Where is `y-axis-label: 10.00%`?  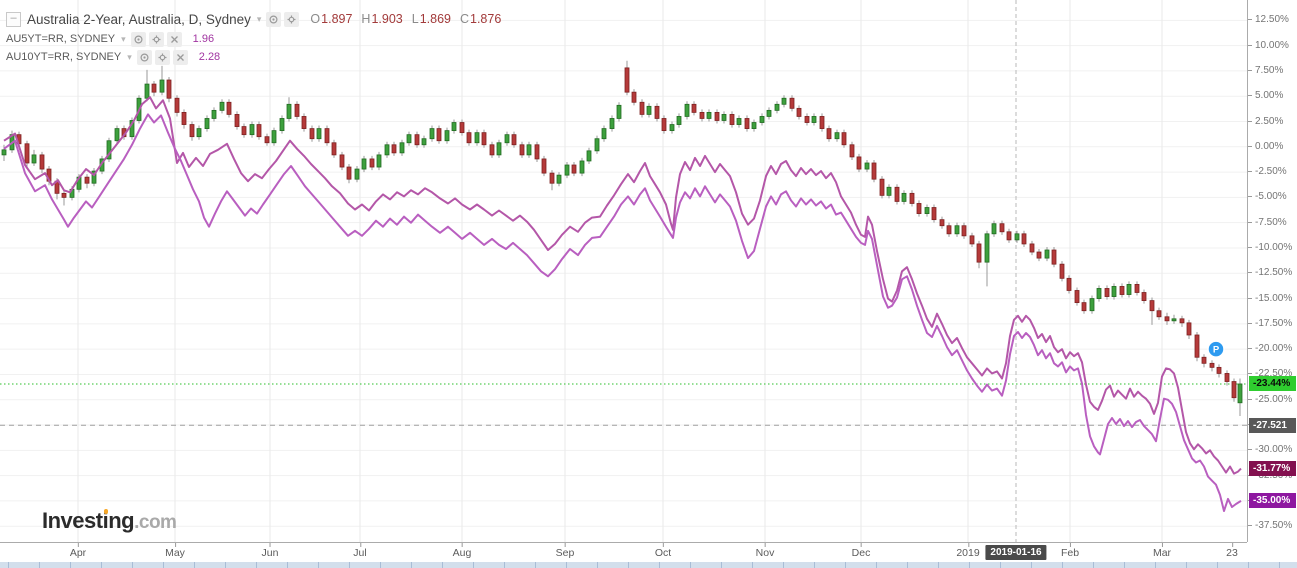
y-axis-label: 10.00% is located at coordinates (1272, 46).